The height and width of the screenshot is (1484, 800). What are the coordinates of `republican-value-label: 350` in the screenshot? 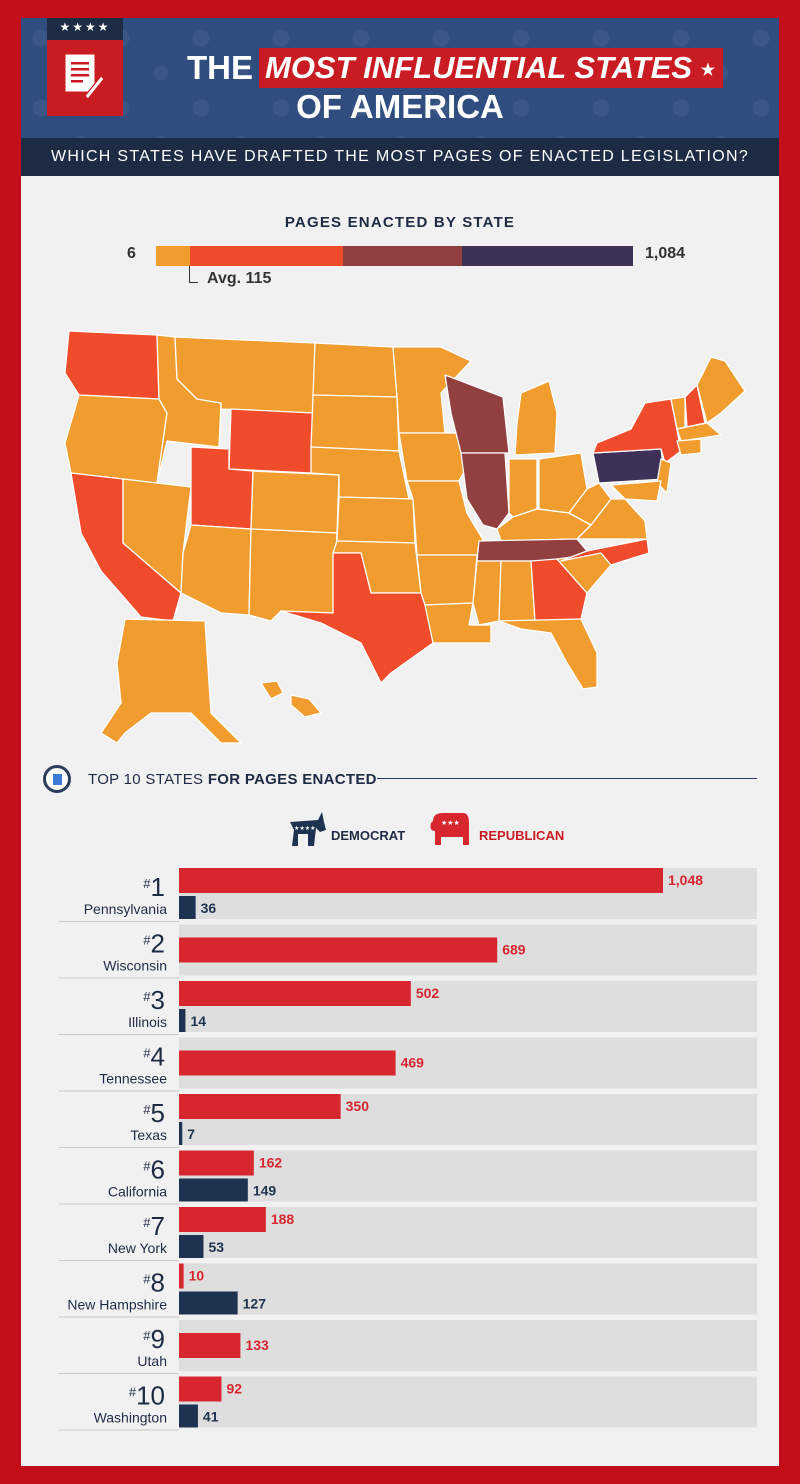 It's located at (358, 1106).